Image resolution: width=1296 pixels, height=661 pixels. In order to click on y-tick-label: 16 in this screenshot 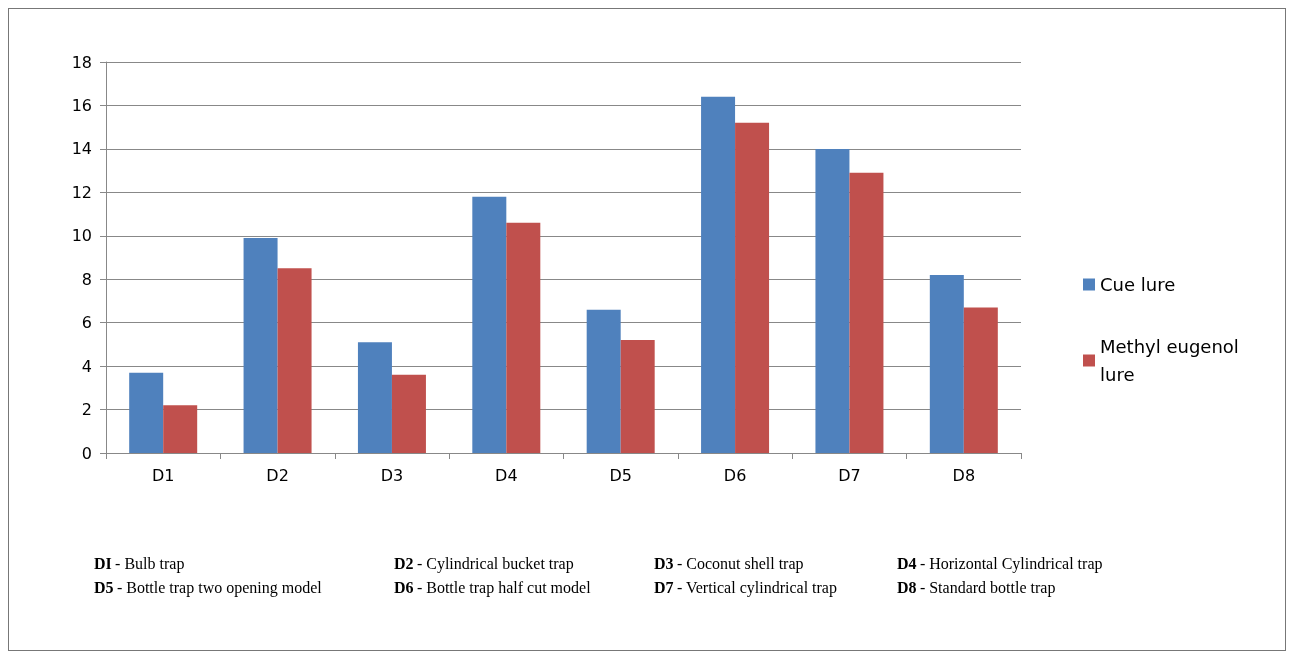, I will do `click(81, 105)`.